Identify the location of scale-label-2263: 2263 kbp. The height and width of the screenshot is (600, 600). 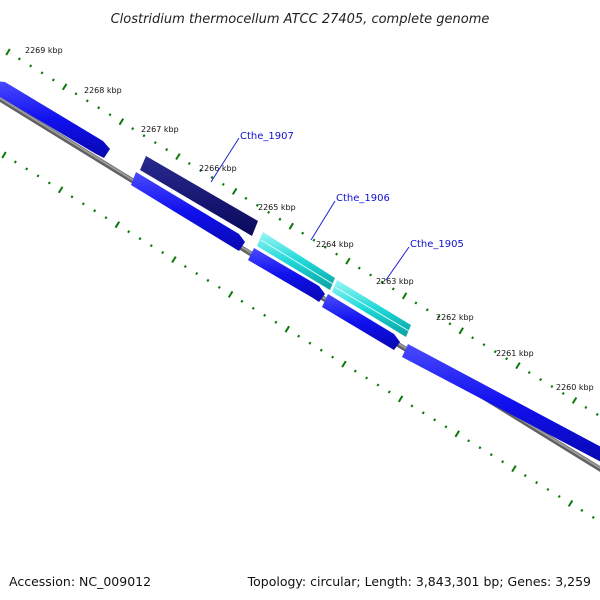
(395, 281).